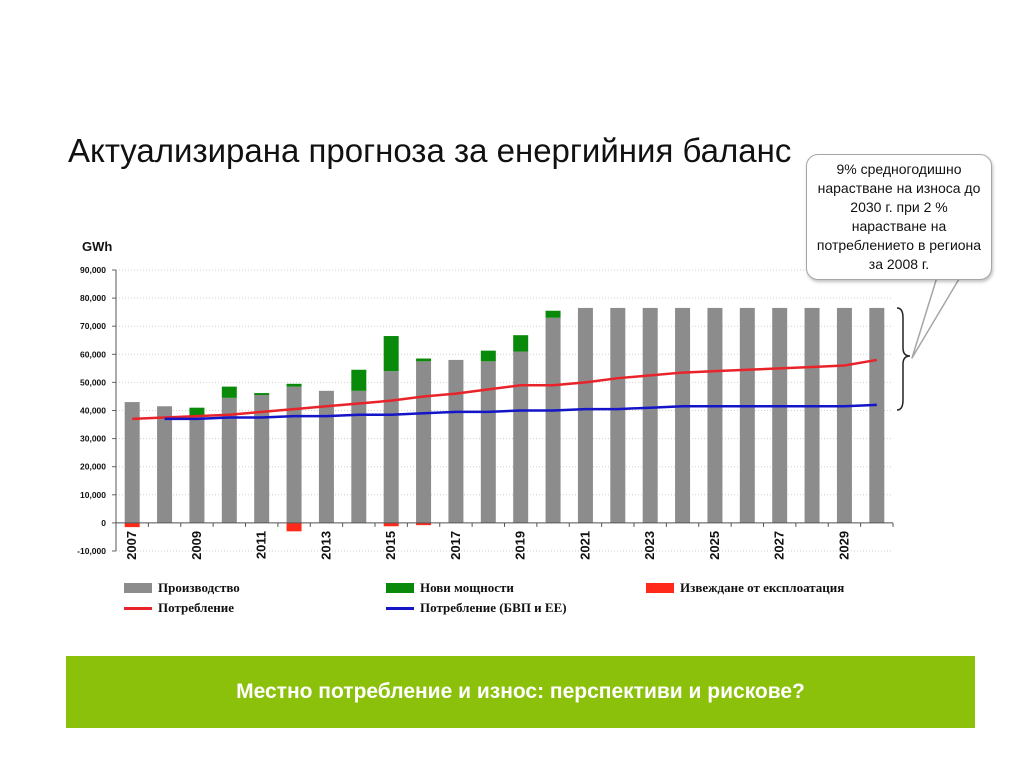 The height and width of the screenshot is (768, 1024). What do you see at coordinates (199, 587) in the screenshot?
I see `legend-label-production: Производство` at bounding box center [199, 587].